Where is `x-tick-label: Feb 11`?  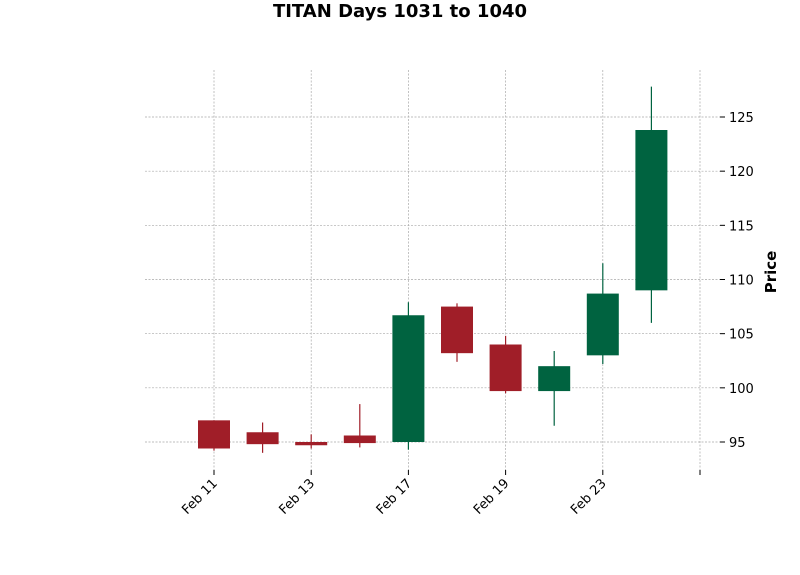 x-tick-label: Feb 11 is located at coordinates (200, 497).